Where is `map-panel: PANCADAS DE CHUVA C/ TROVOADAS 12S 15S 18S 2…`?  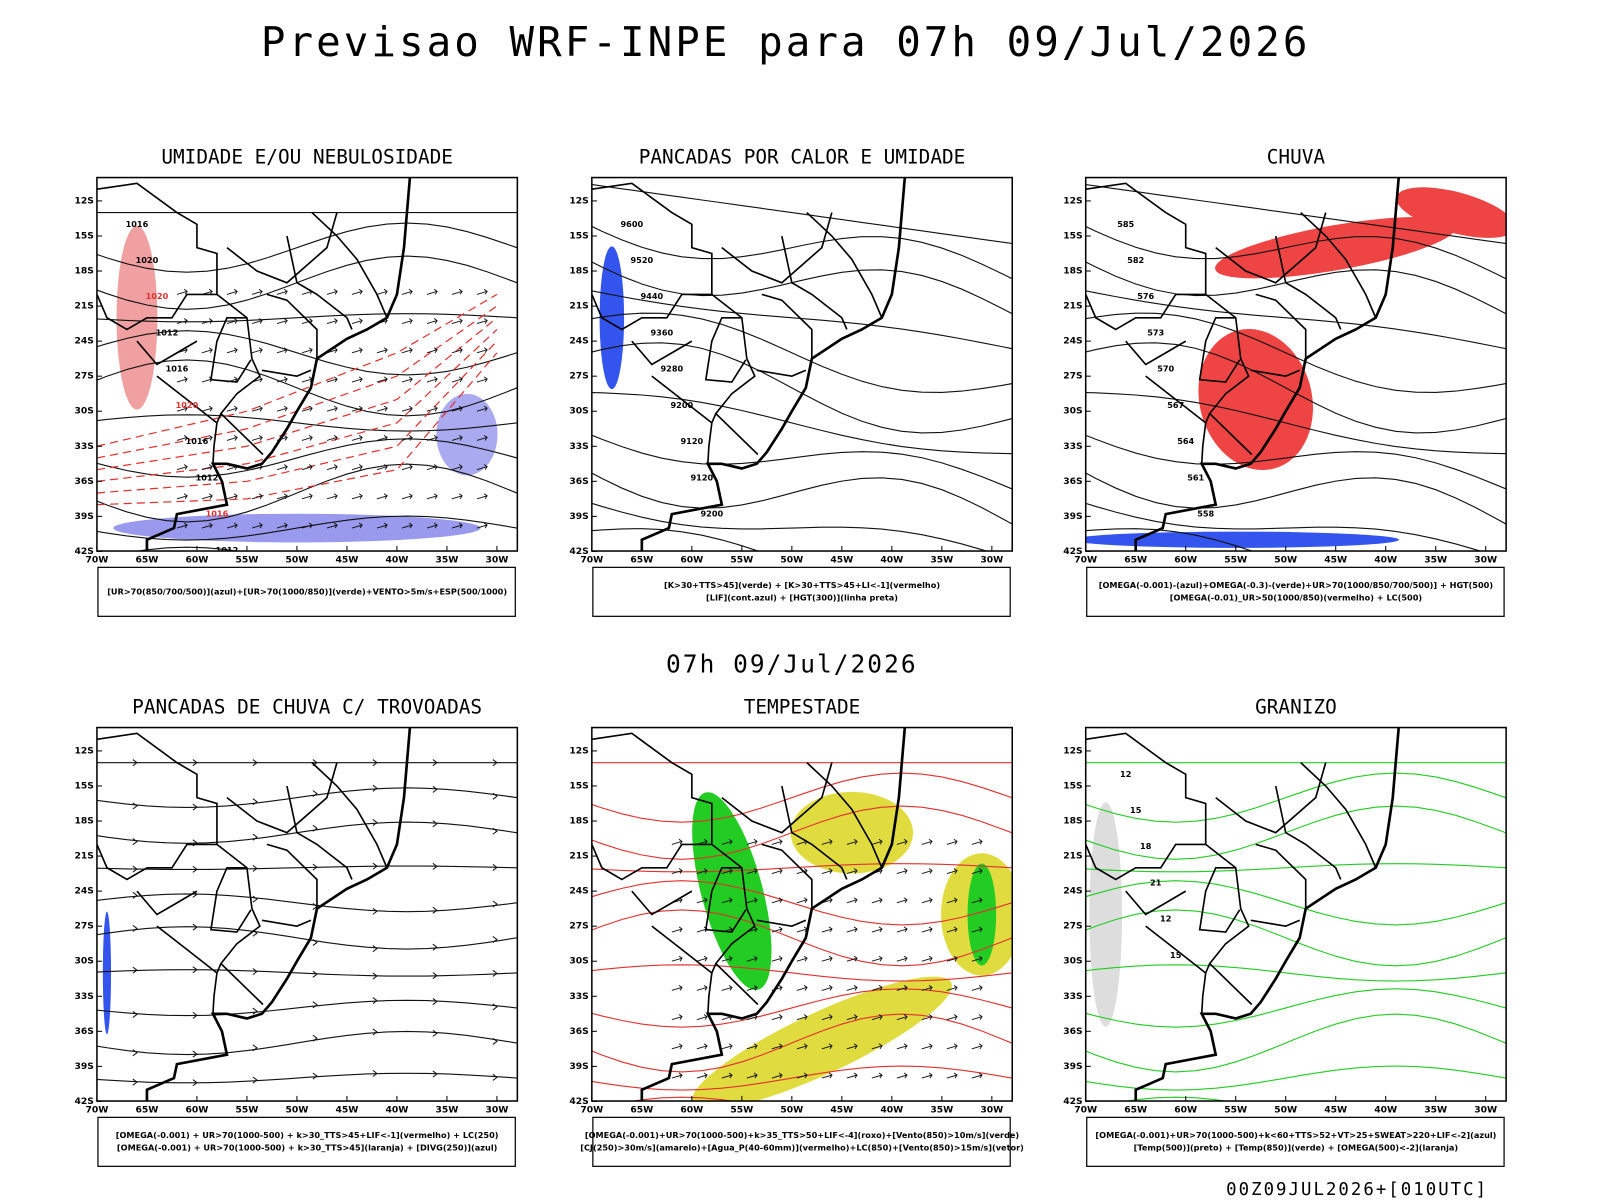
map-panel: PANCADAS DE CHUVA C/ TROVOADAS 12S 15S 18S 2… is located at coordinates (297, 931).